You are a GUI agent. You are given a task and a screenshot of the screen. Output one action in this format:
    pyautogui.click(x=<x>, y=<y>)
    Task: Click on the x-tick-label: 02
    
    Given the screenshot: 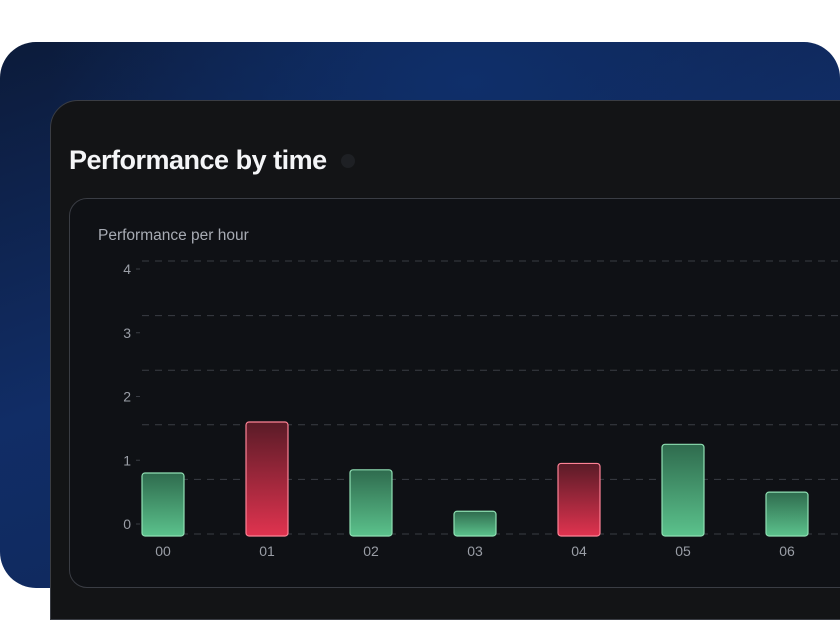 What is the action you would take?
    pyautogui.click(x=371, y=551)
    